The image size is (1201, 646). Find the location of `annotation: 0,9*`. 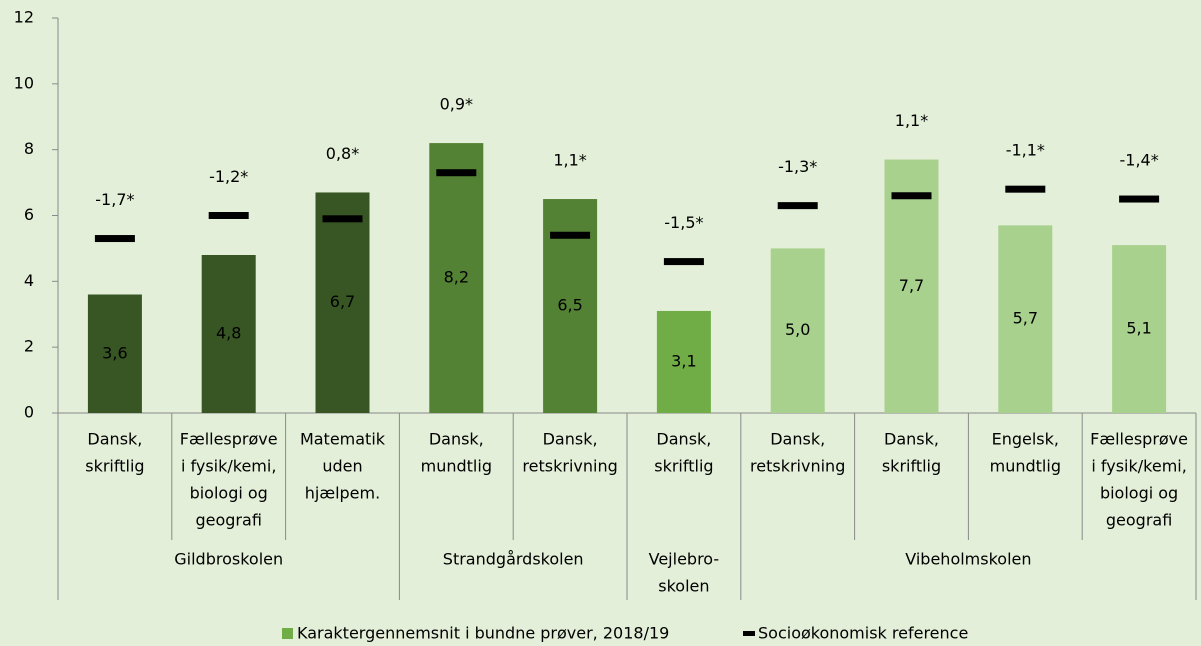

annotation: 0,9* is located at coordinates (456, 104).